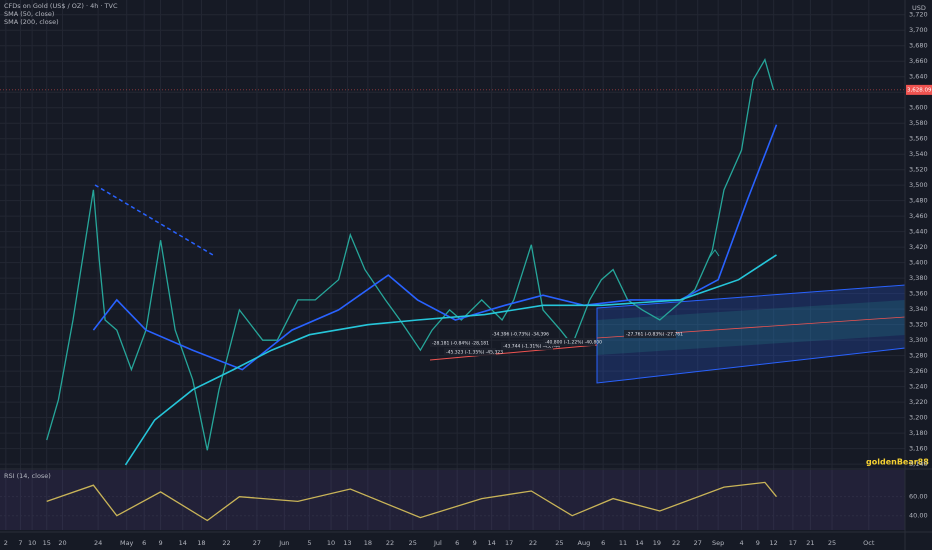 The height and width of the screenshot is (550, 932). Describe the element at coordinates (918, 170) in the screenshot. I see `y-tick-label: 3,520` at that location.